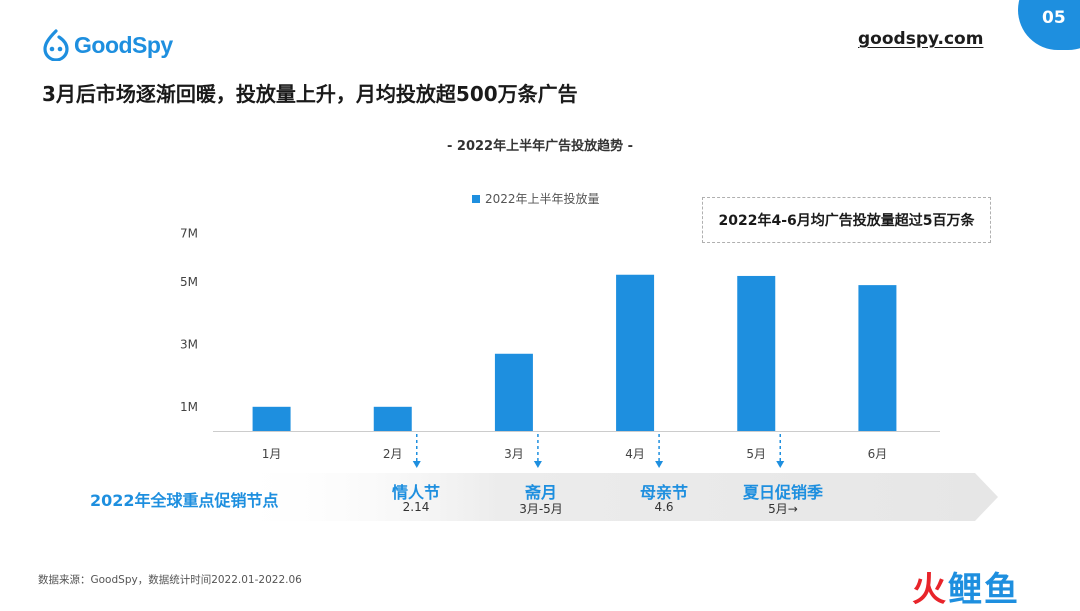 This screenshot has width=1080, height=611. Describe the element at coordinates (170, 580) in the screenshot. I see `data-source: 数据来源：GoodSpy，数据统计时间2022.01-2022.06` at that location.